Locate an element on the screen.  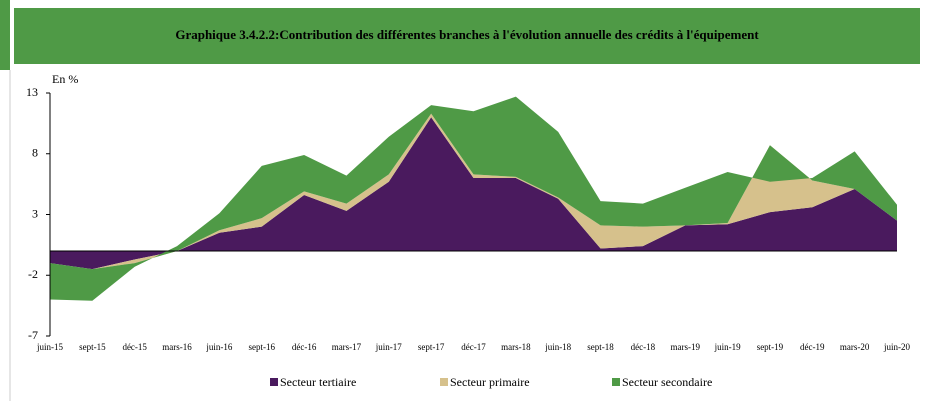
x-tick-label: juin-15 is located at coordinates (49, 347).